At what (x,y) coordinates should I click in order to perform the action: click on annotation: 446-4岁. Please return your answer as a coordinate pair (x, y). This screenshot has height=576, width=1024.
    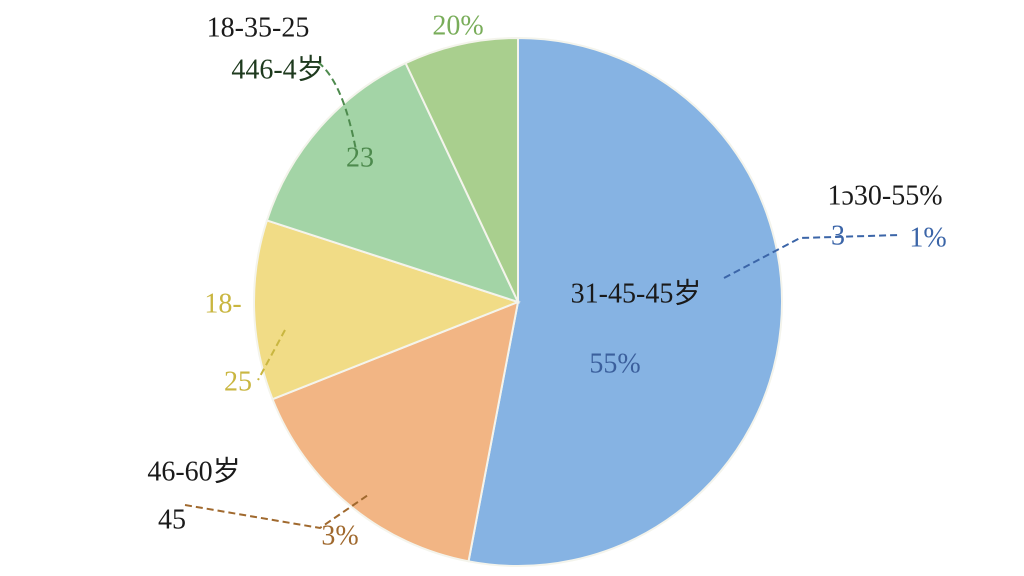
    Looking at the image, I should click on (277, 69).